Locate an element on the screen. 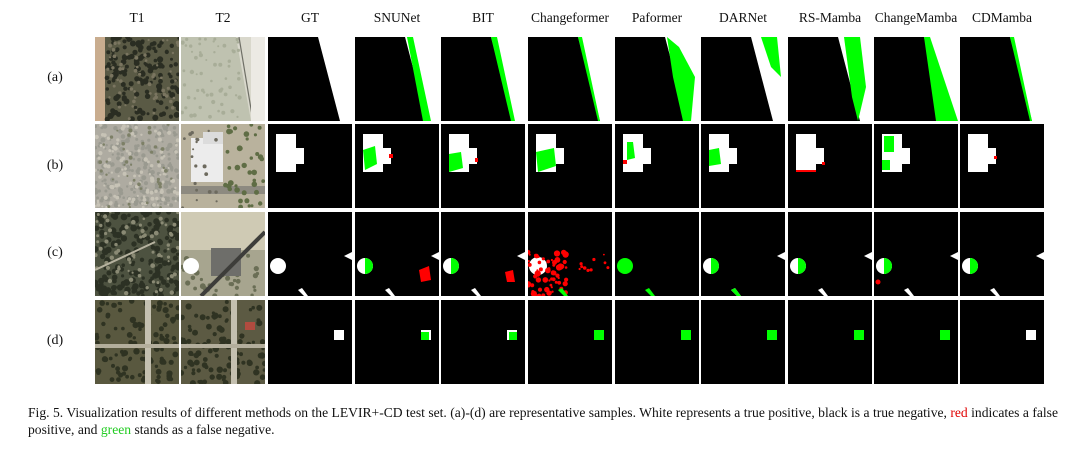 This screenshot has width=1080, height=462. map-rs-mamba-d is located at coordinates (830, 342).